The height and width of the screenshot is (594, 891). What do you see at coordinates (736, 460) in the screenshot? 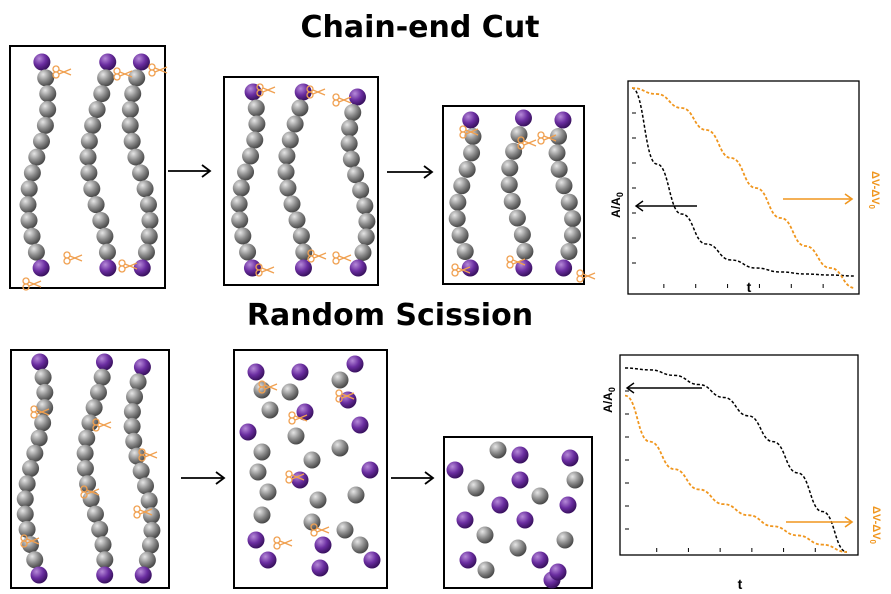
I see `series-line-black` at bounding box center [736, 460].